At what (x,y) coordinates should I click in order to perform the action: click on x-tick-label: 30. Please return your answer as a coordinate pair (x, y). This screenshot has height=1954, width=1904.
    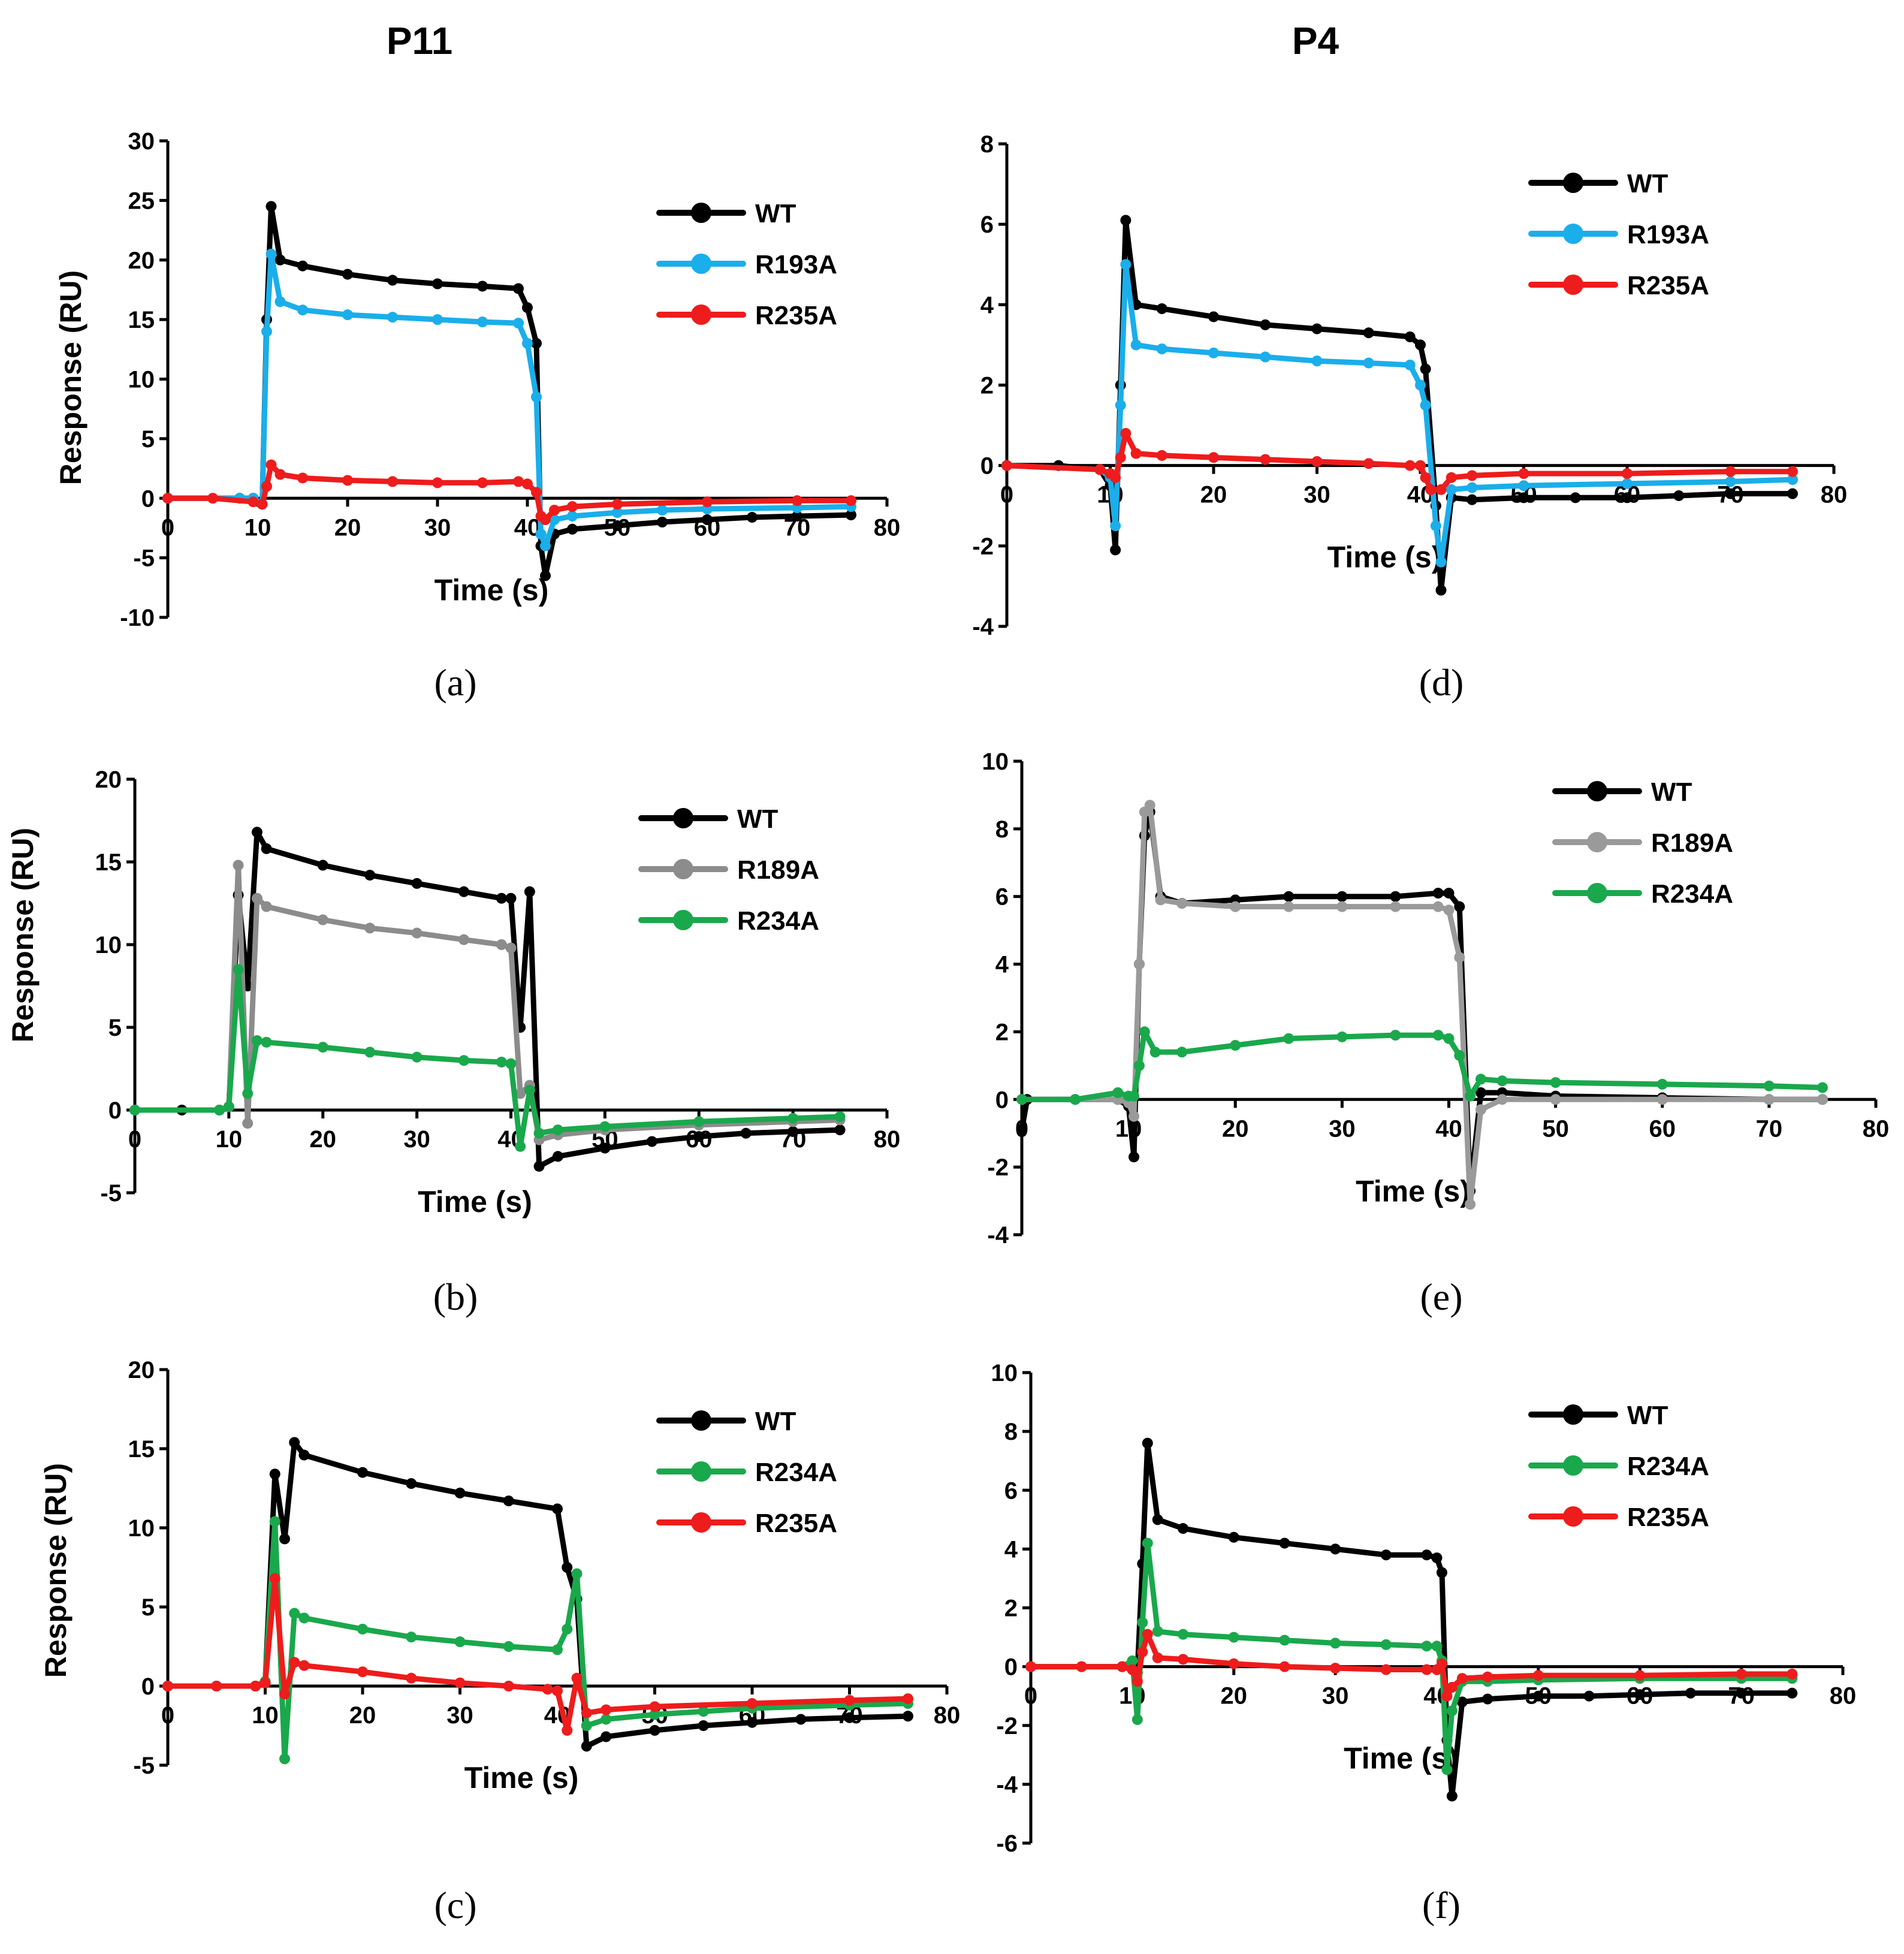
    Looking at the image, I should click on (1342, 1128).